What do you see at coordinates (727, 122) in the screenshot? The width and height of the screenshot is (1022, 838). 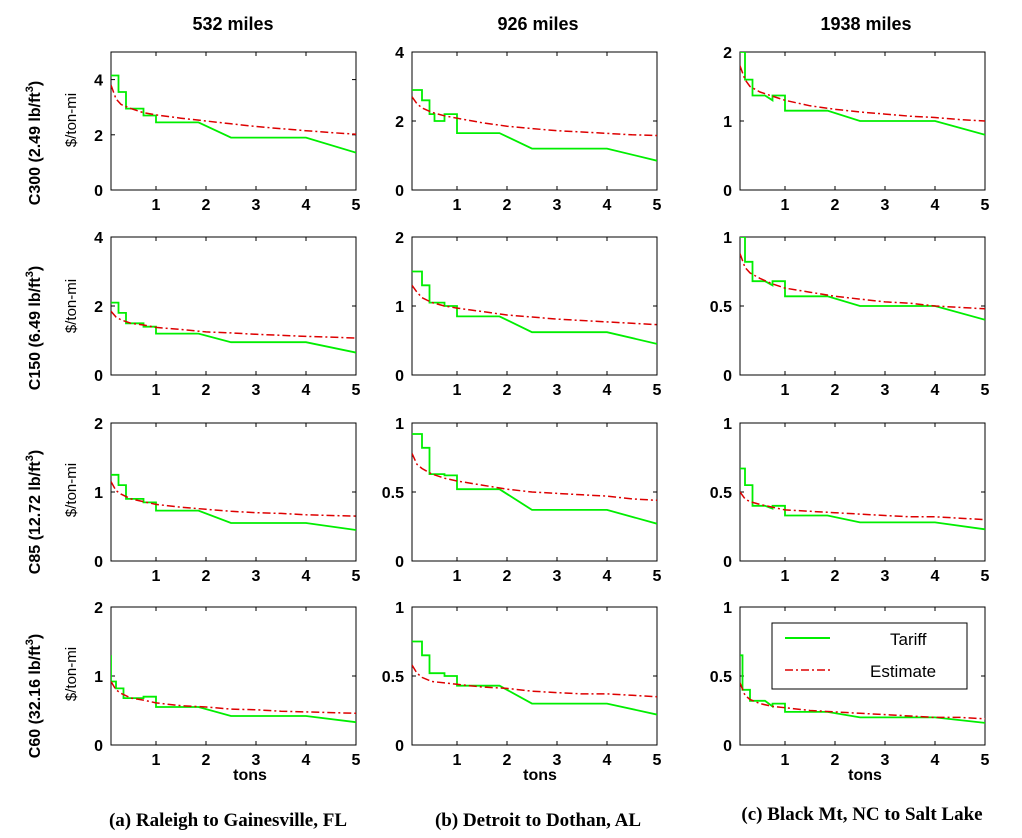 I see `panel-r1c3-ytick-label: 1` at bounding box center [727, 122].